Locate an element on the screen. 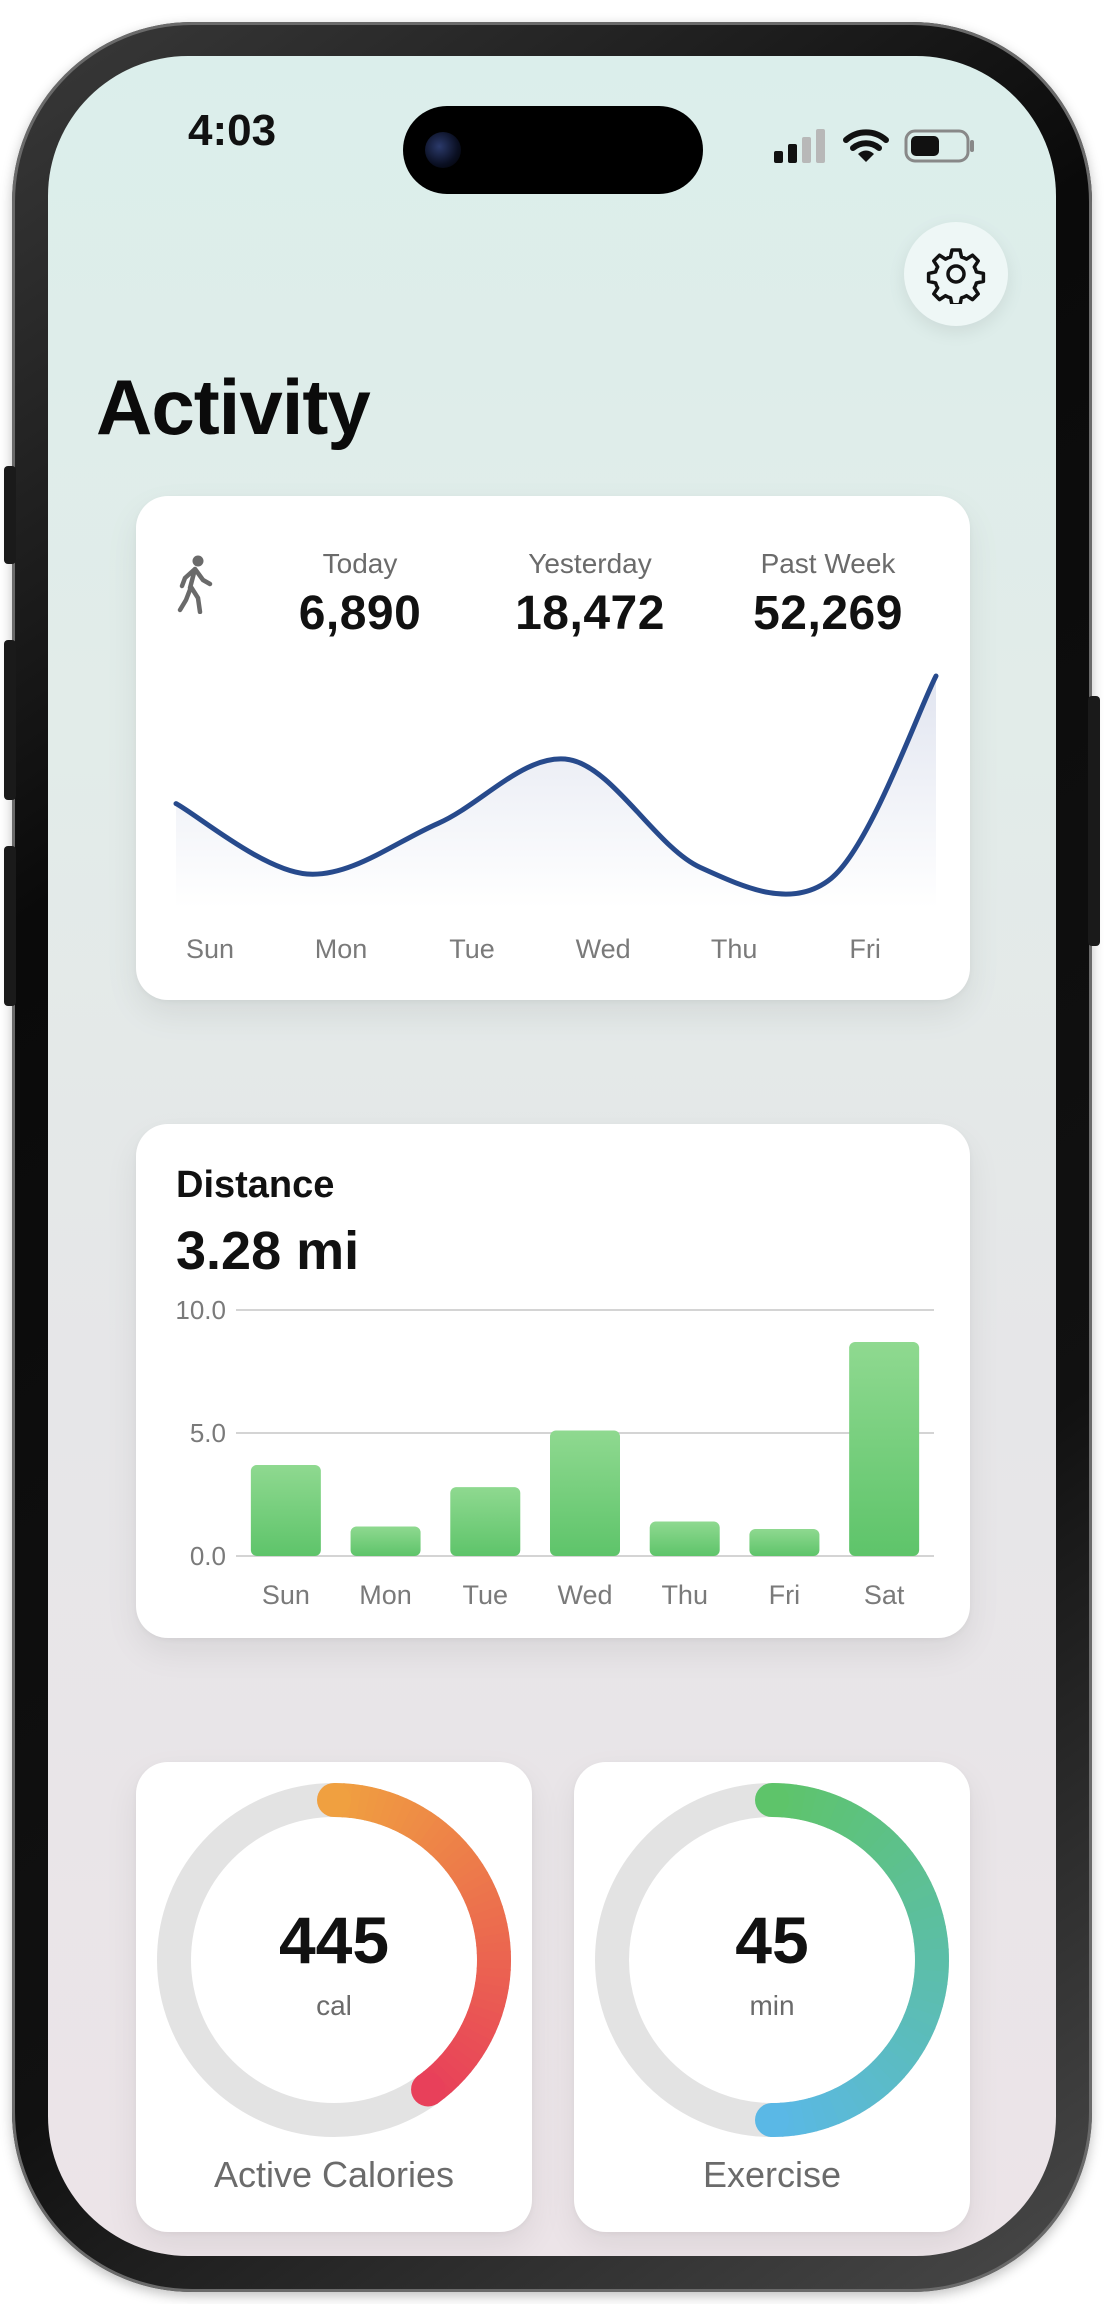 This screenshot has height=2304, width=1104. distance-x-tick-label: Tue is located at coordinates (486, 1595).